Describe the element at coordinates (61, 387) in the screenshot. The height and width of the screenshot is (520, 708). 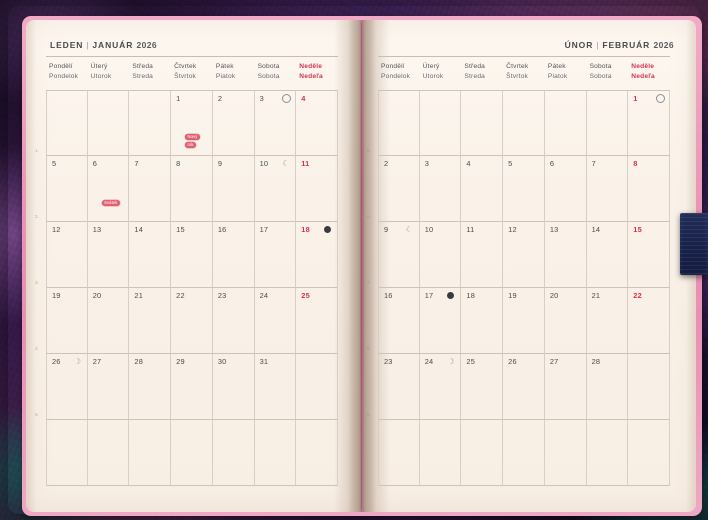
I see `calendar-cell: 26 5.` at that location.